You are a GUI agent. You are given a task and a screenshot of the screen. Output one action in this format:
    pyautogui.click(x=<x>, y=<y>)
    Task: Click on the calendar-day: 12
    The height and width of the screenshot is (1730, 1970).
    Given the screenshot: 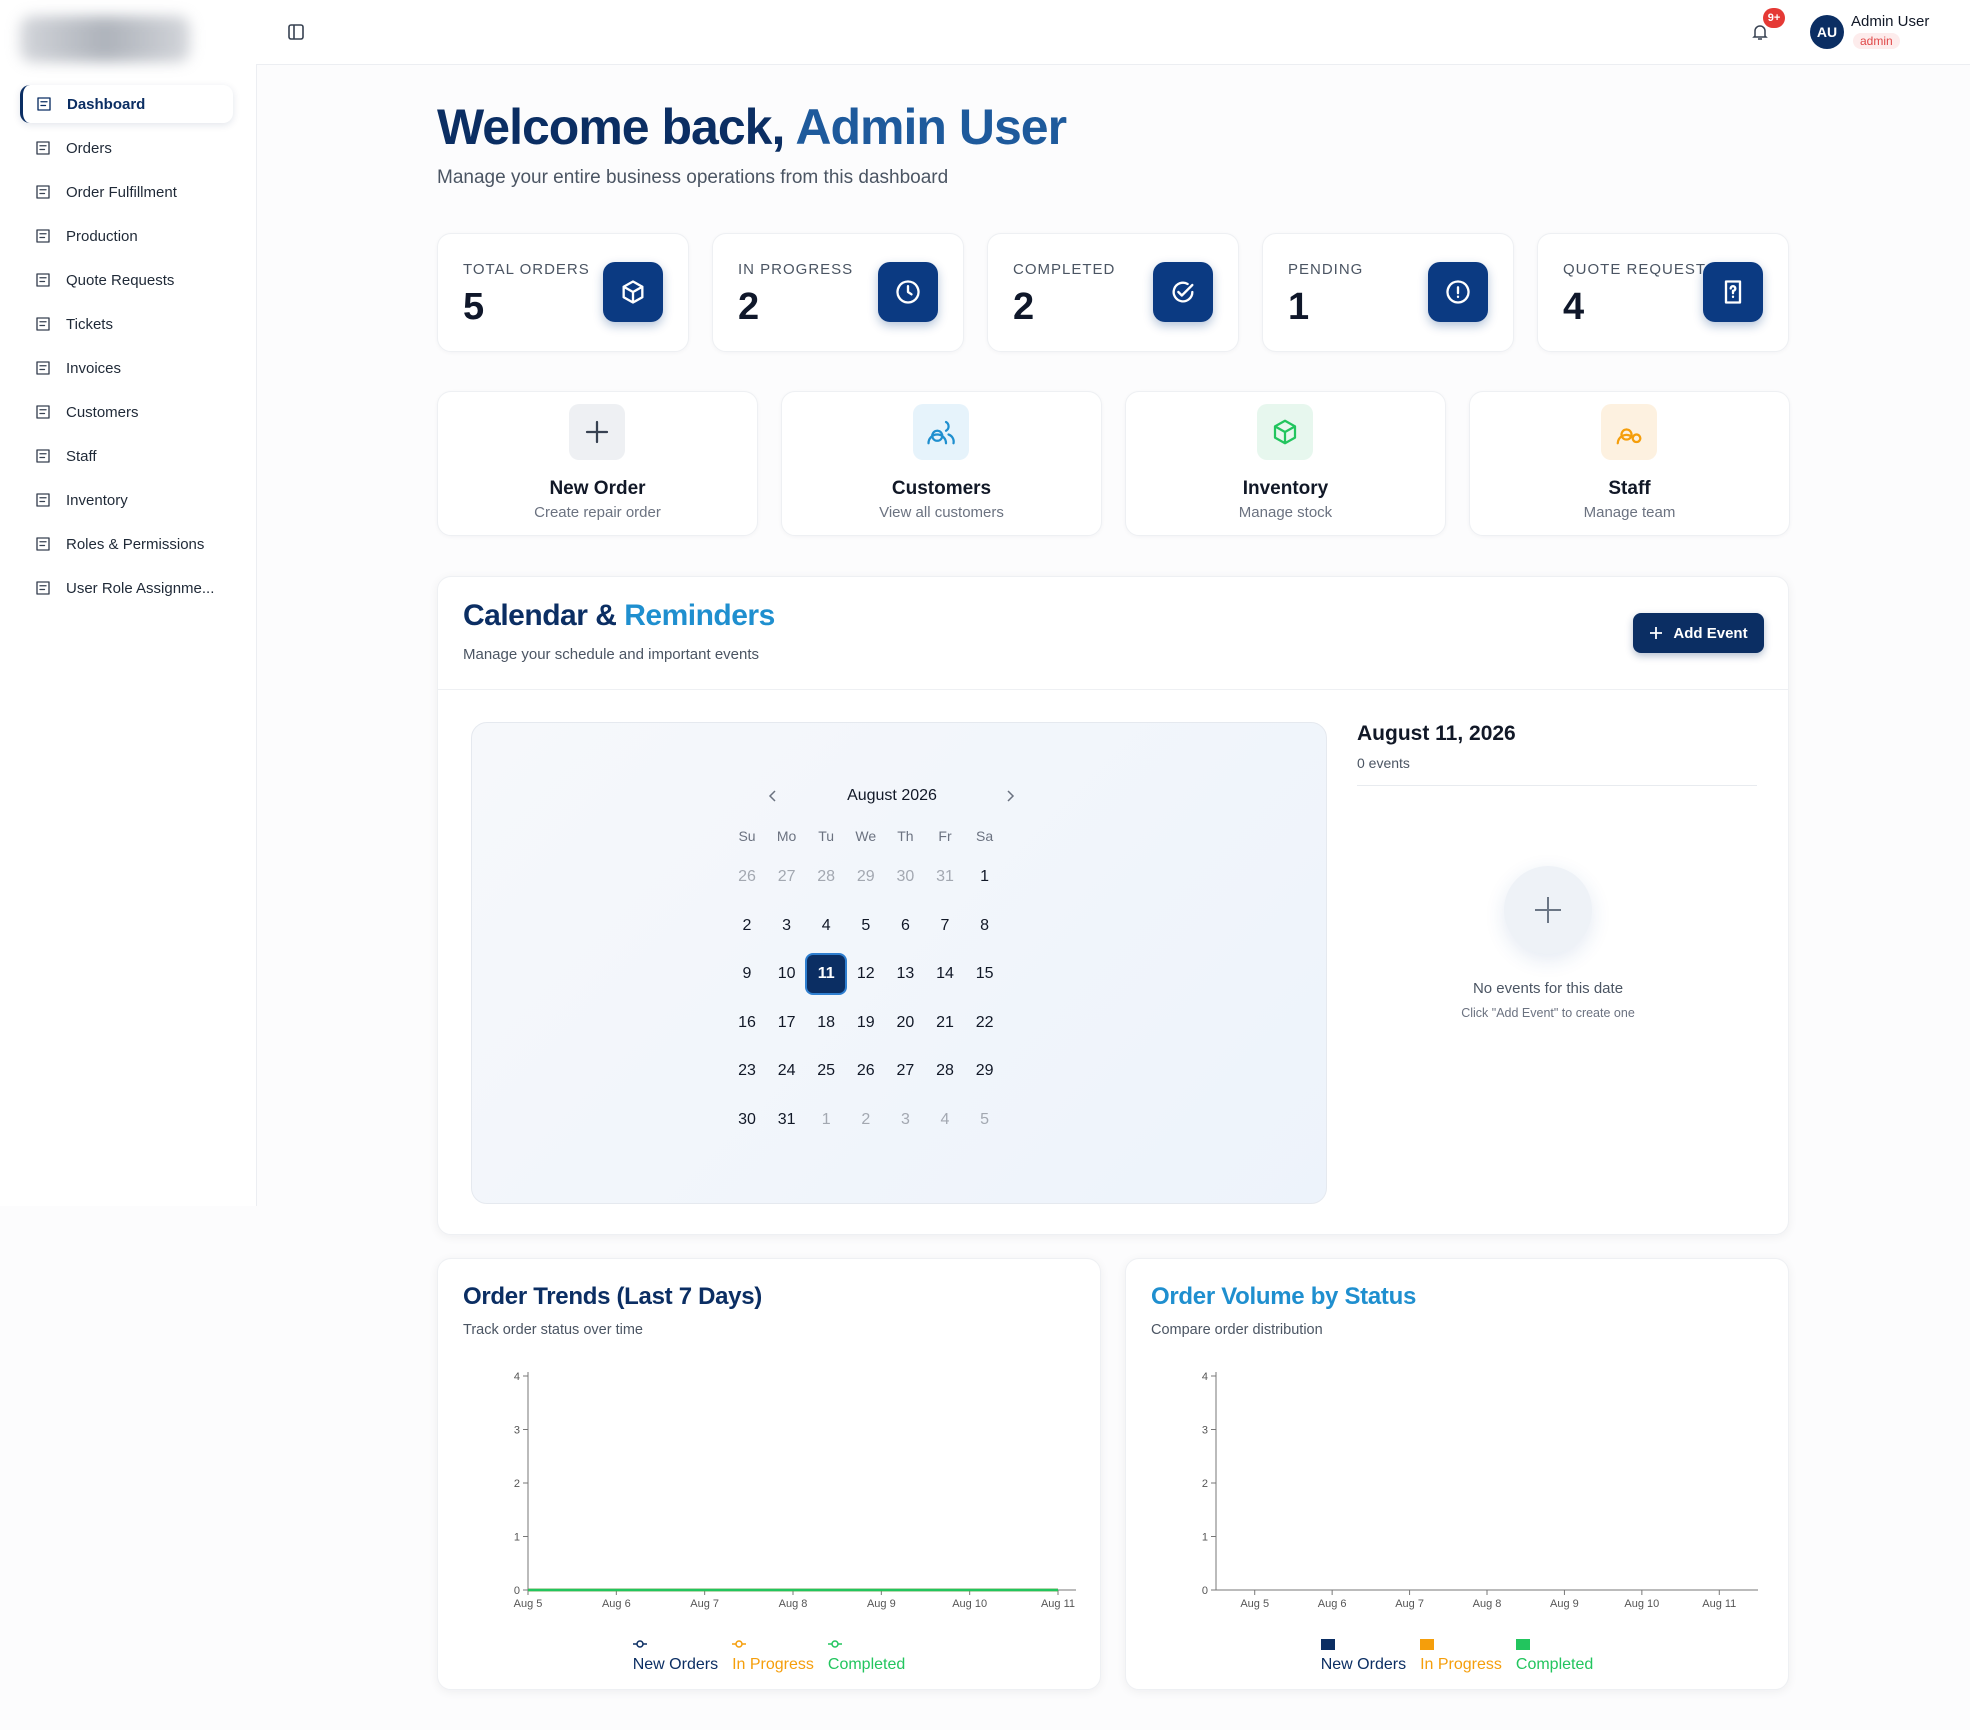 What is the action you would take?
    pyautogui.click(x=865, y=973)
    